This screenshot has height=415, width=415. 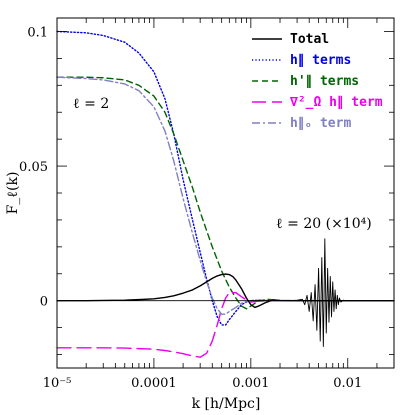 What do you see at coordinates (309, 39) in the screenshot?
I see `legend-label: Total` at bounding box center [309, 39].